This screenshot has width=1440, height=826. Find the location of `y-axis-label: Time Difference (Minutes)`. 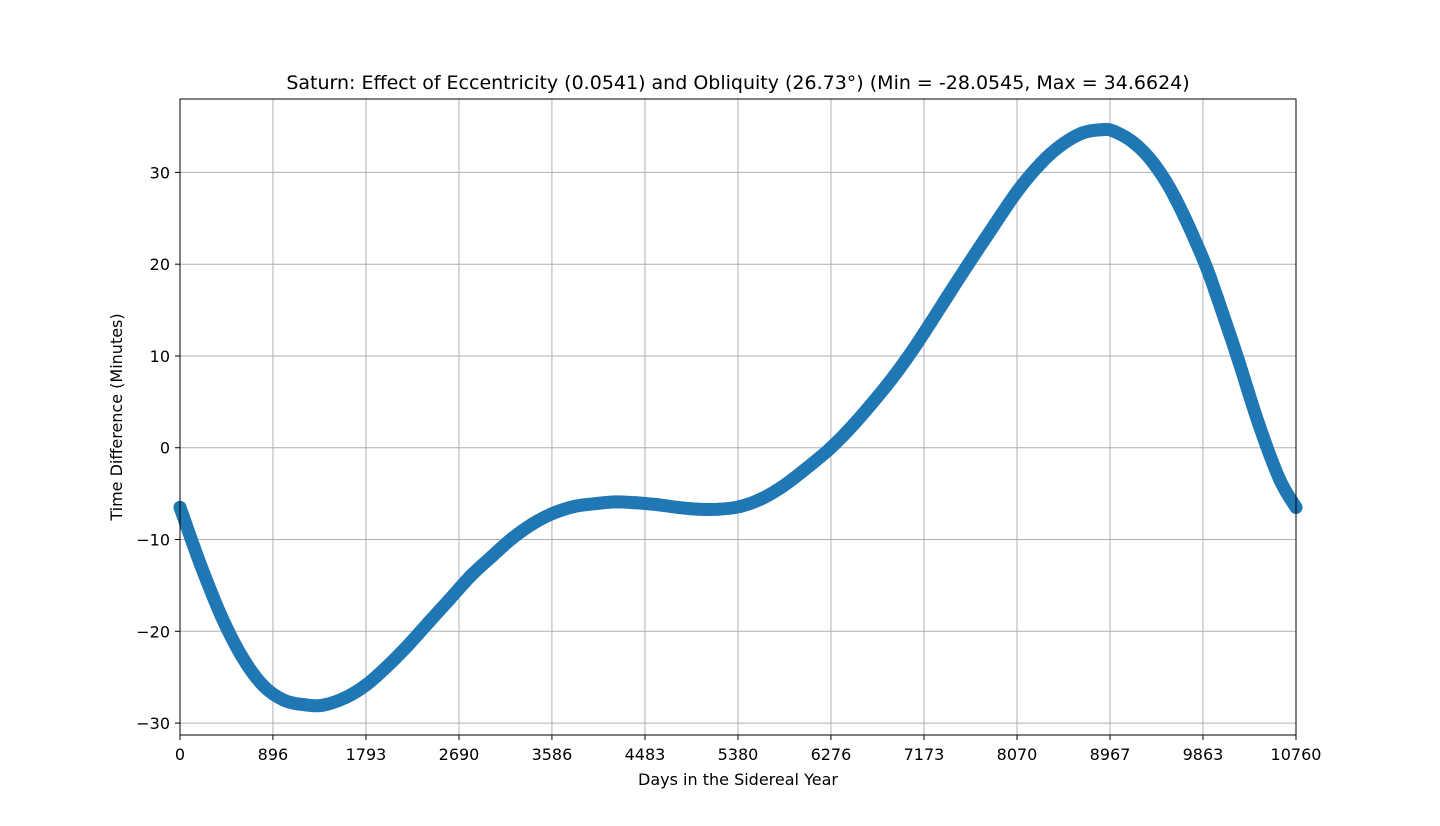

y-axis-label: Time Difference (Minutes) is located at coordinates (116, 417).